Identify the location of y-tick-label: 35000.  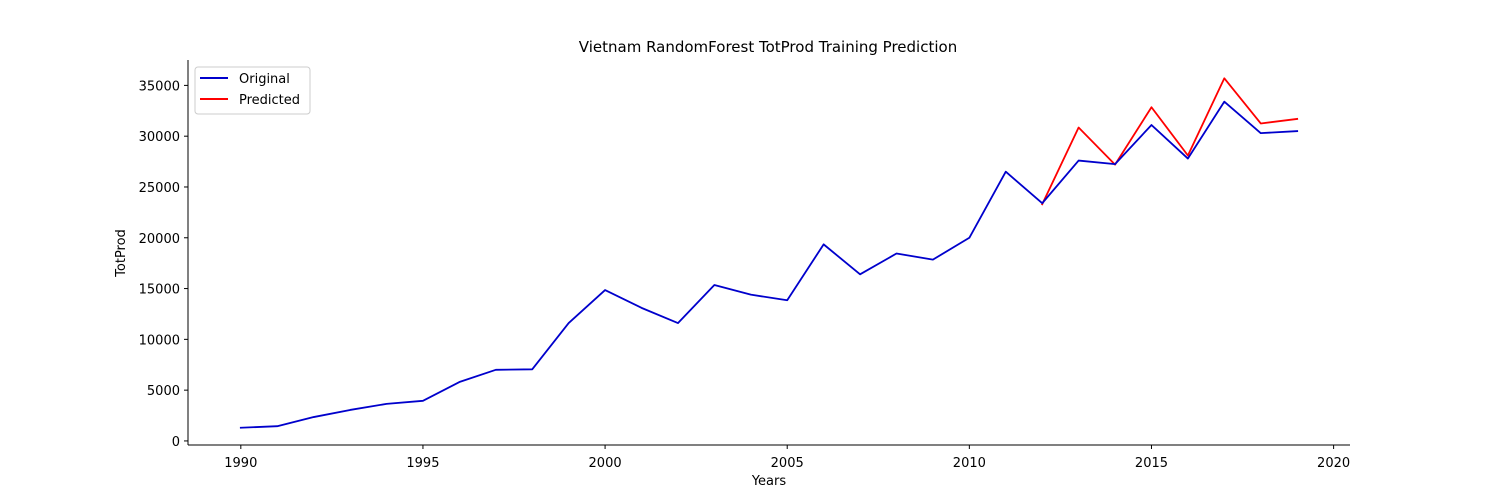
(159, 86).